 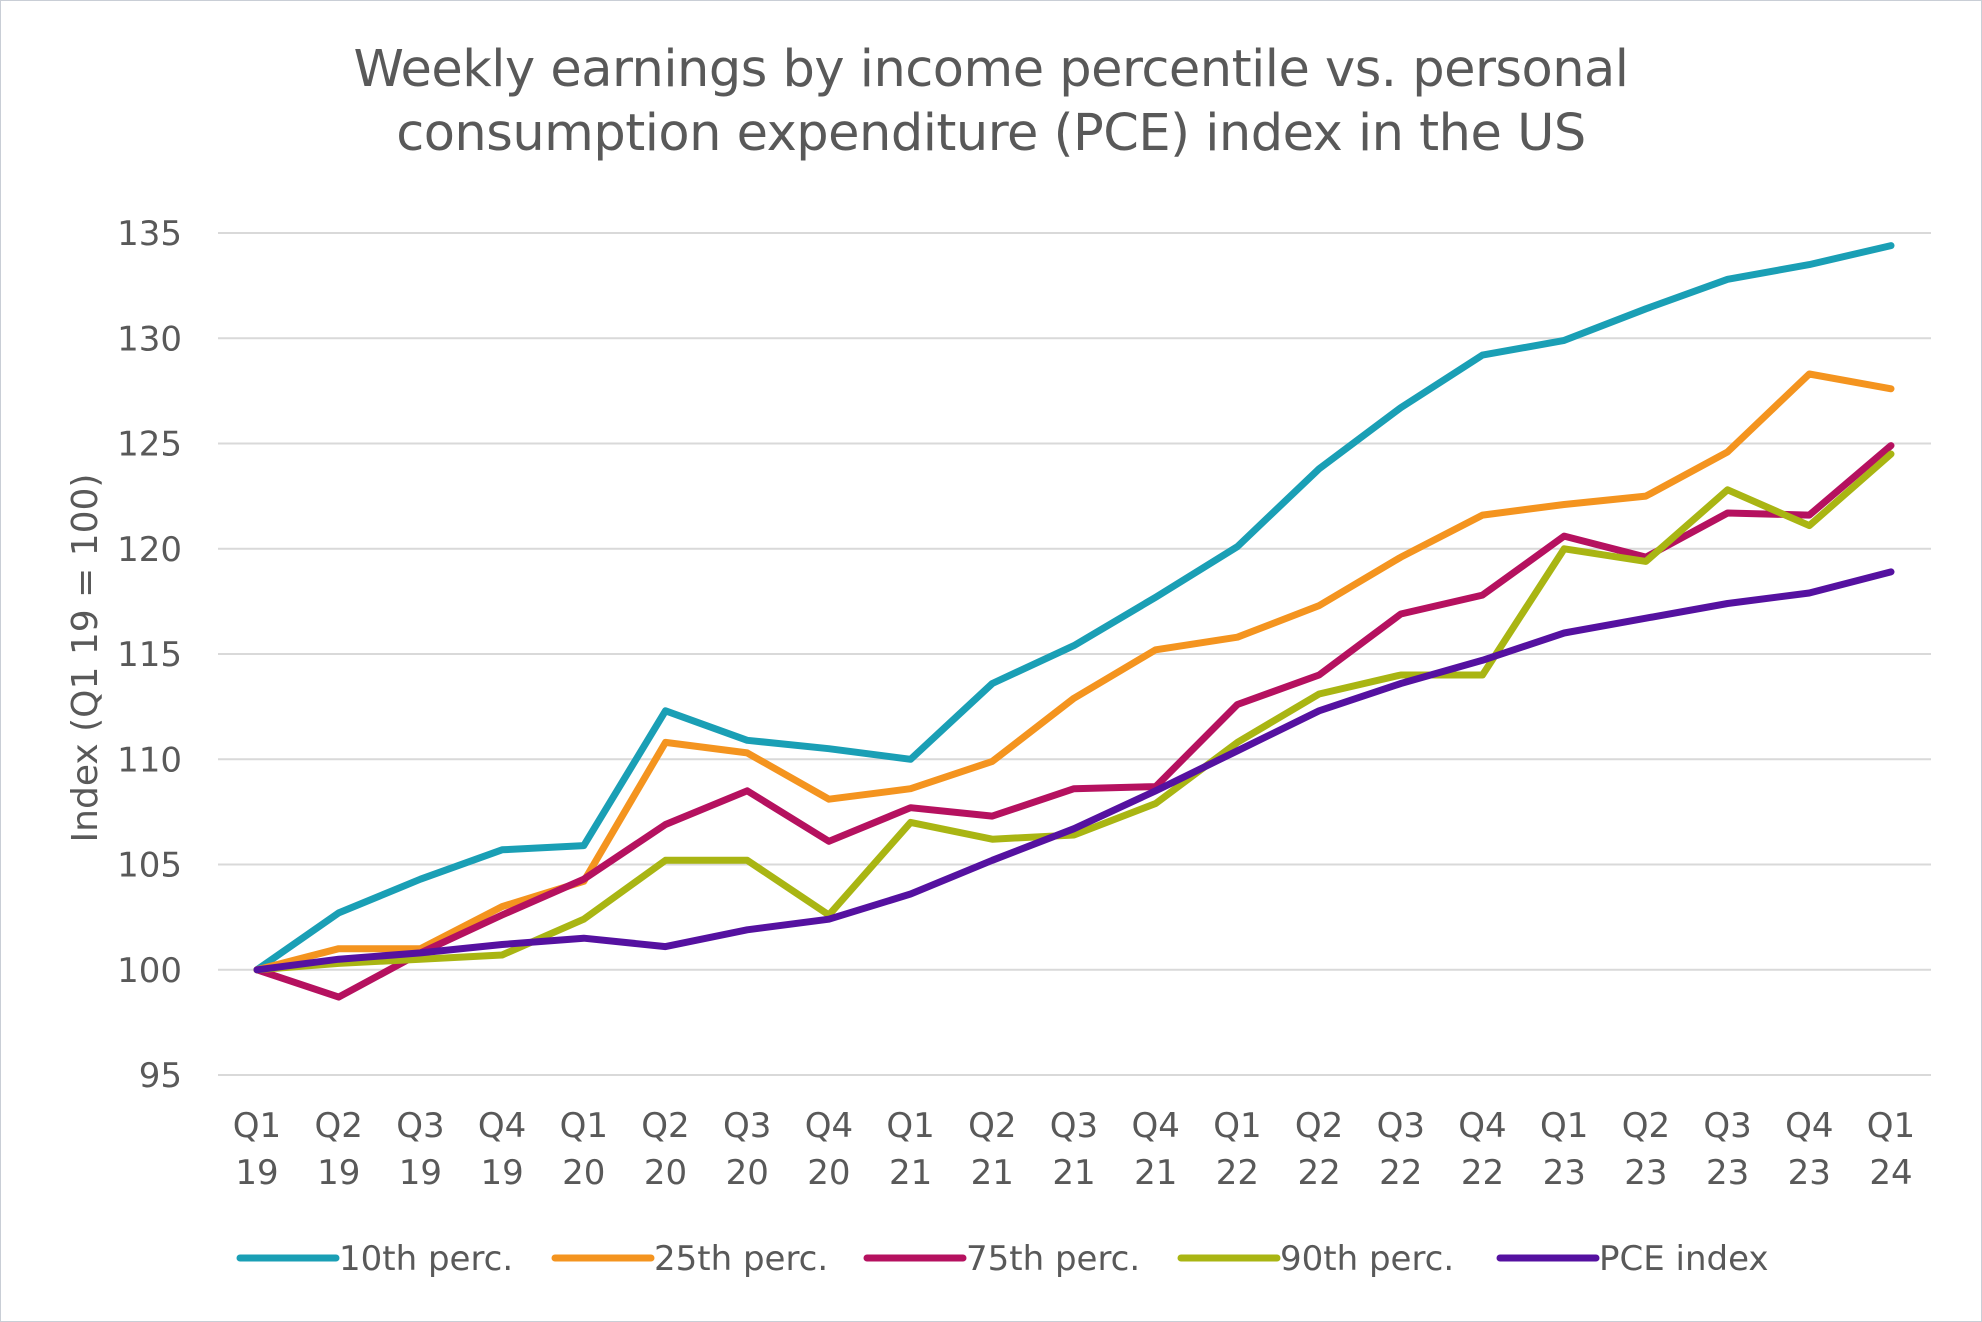 What do you see at coordinates (149, 234) in the screenshot?
I see `y-tick-label: 135` at bounding box center [149, 234].